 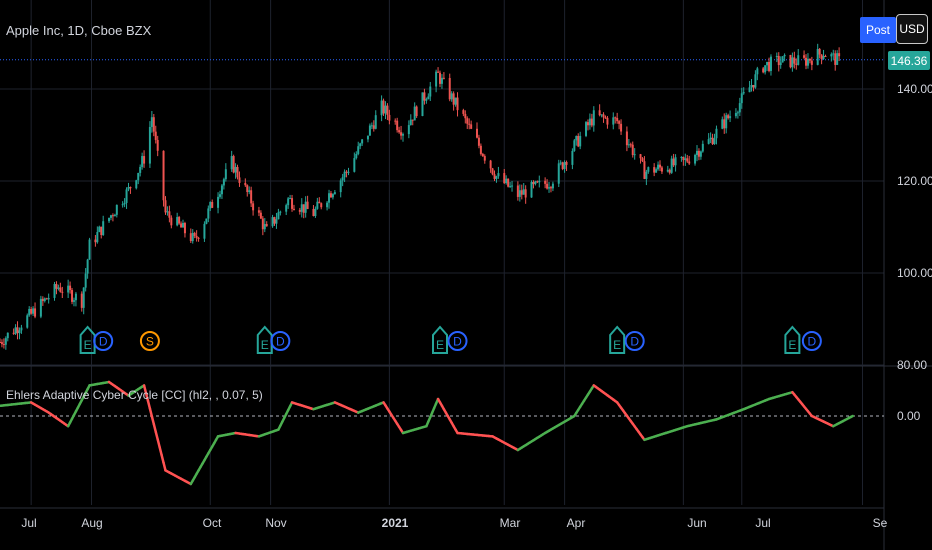 What do you see at coordinates (158, 443) in the screenshot?
I see `osc-segment` at bounding box center [158, 443].